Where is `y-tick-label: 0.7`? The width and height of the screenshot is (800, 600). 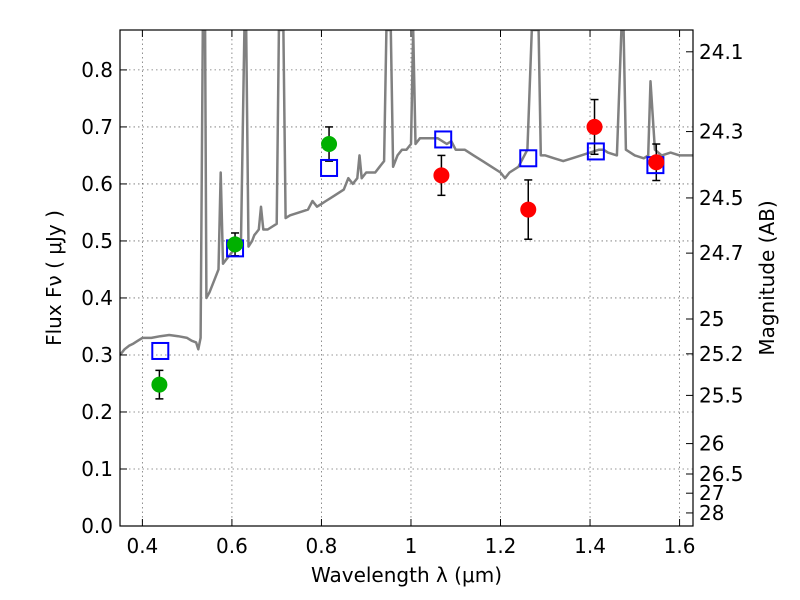 y-tick-label: 0.7 is located at coordinates (97, 127).